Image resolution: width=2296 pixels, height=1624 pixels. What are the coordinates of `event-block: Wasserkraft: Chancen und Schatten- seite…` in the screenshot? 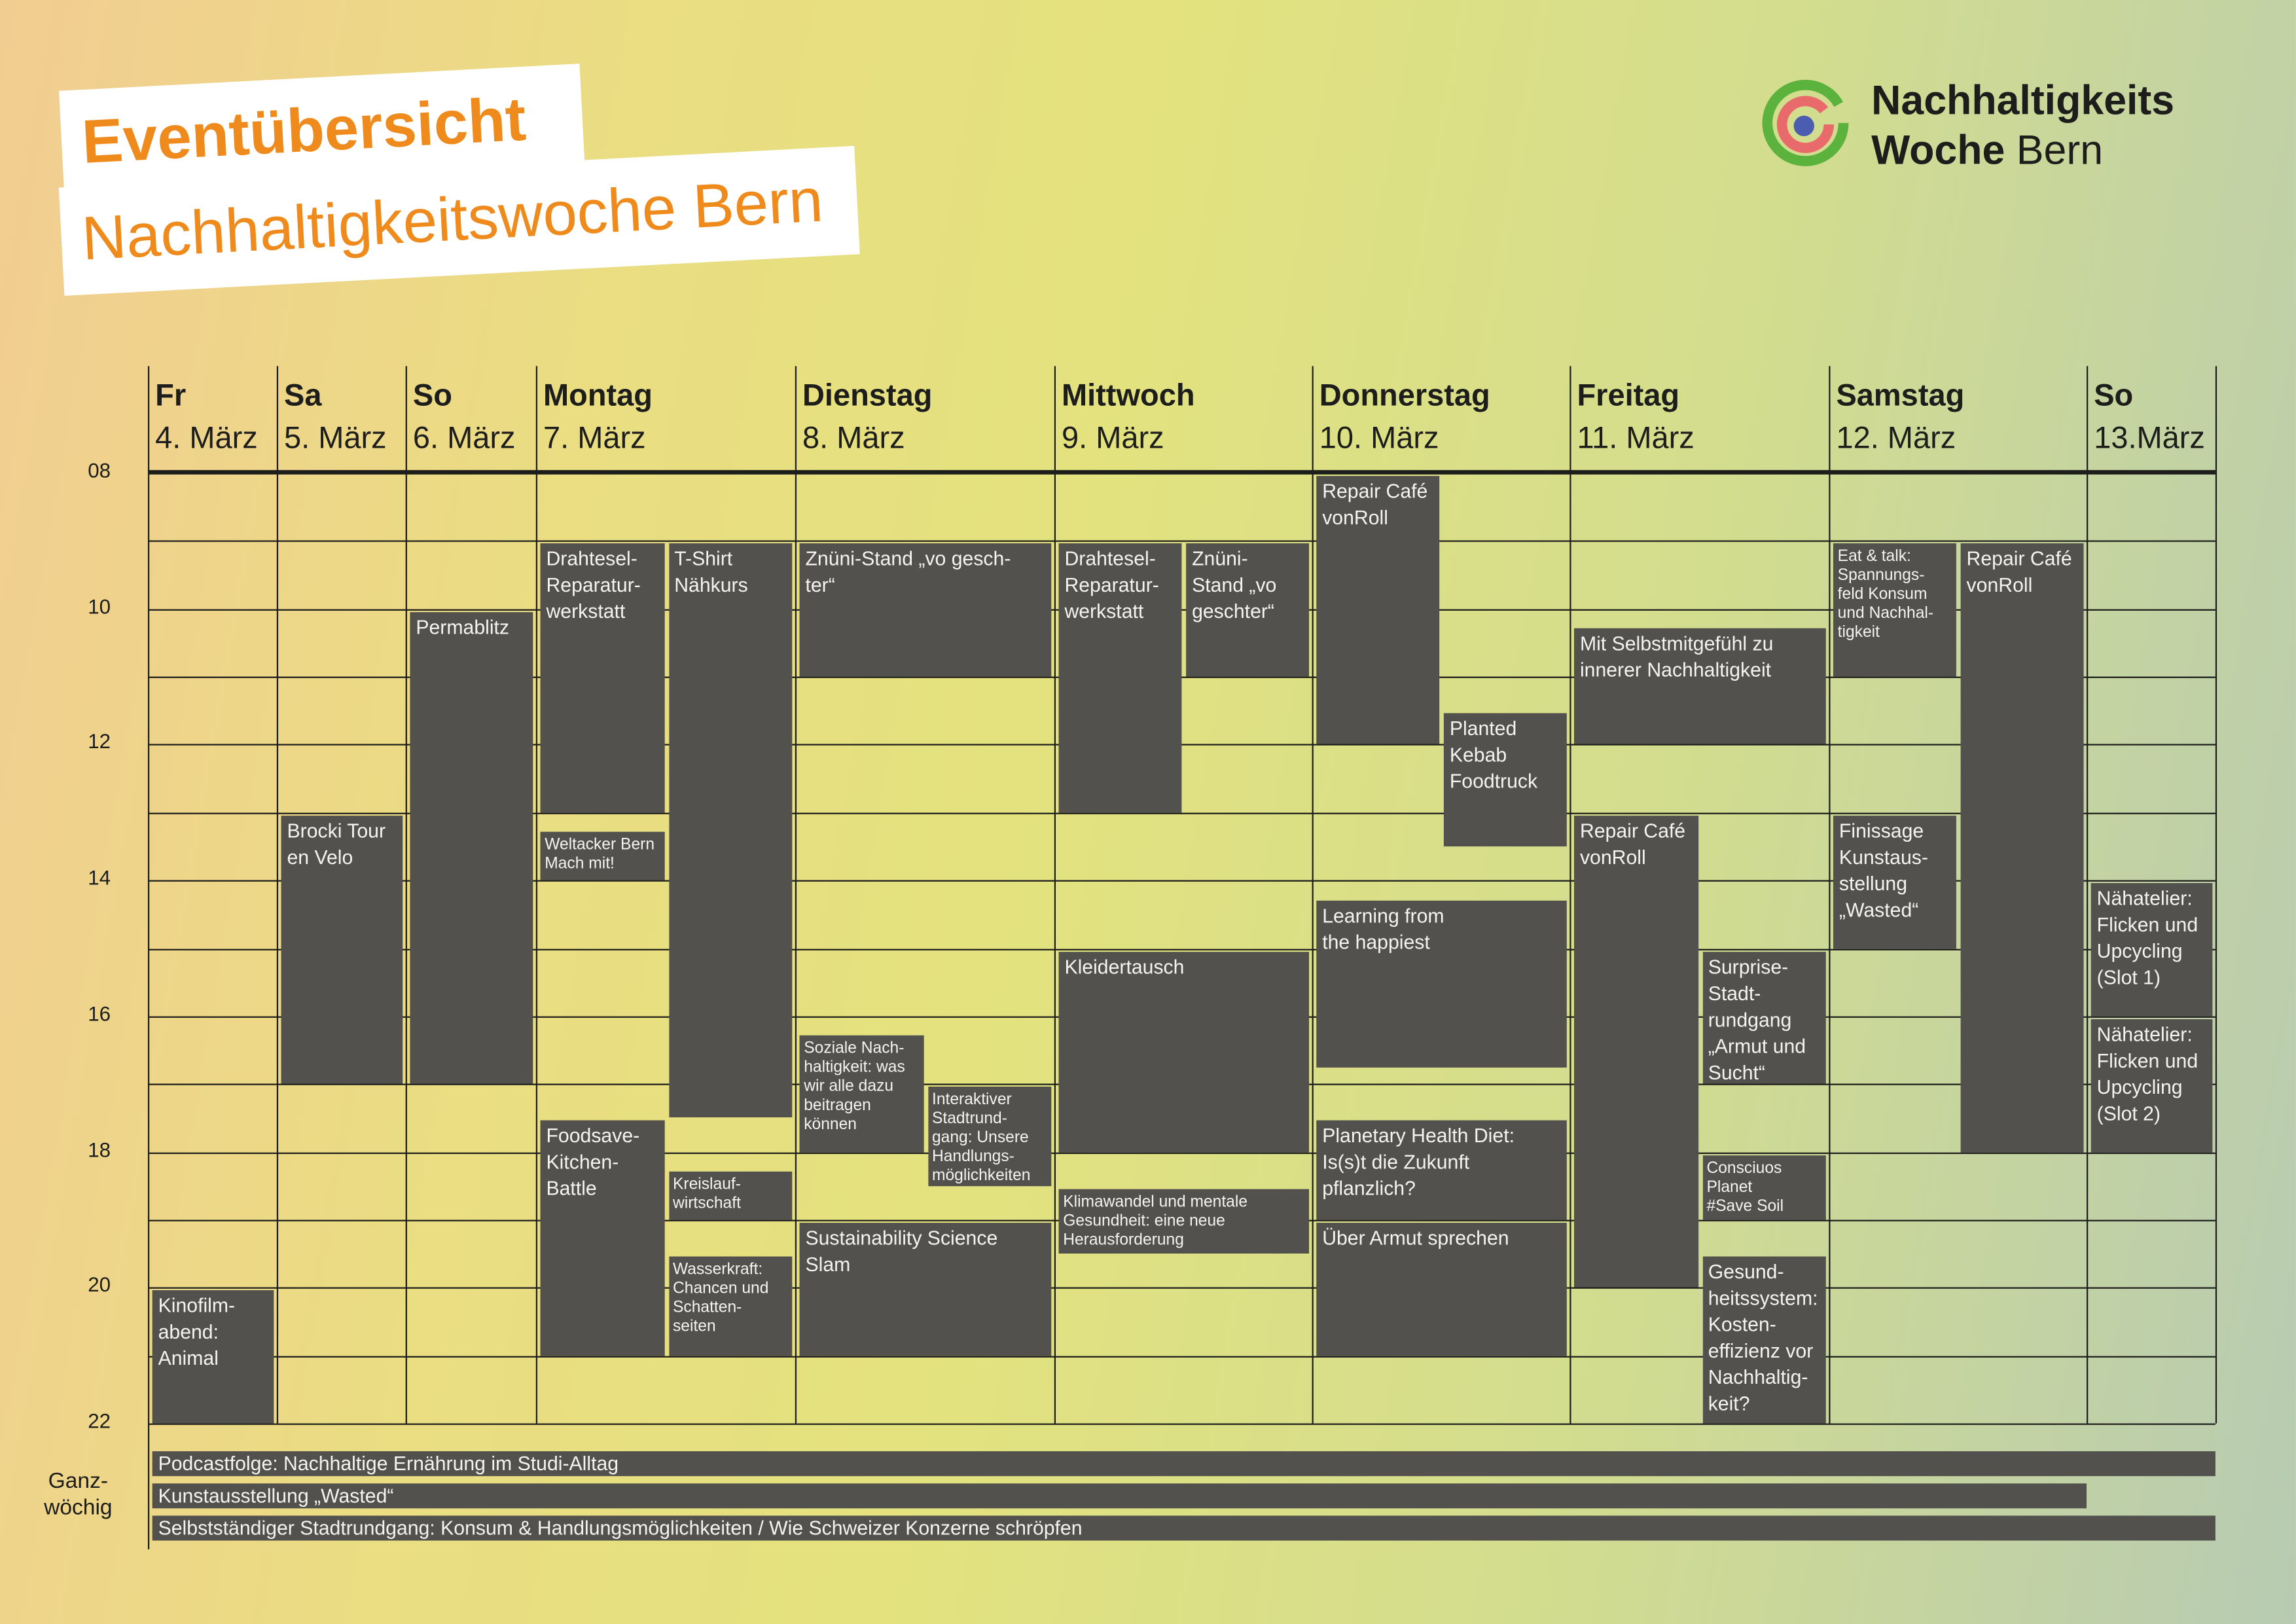 It's located at (730, 1306).